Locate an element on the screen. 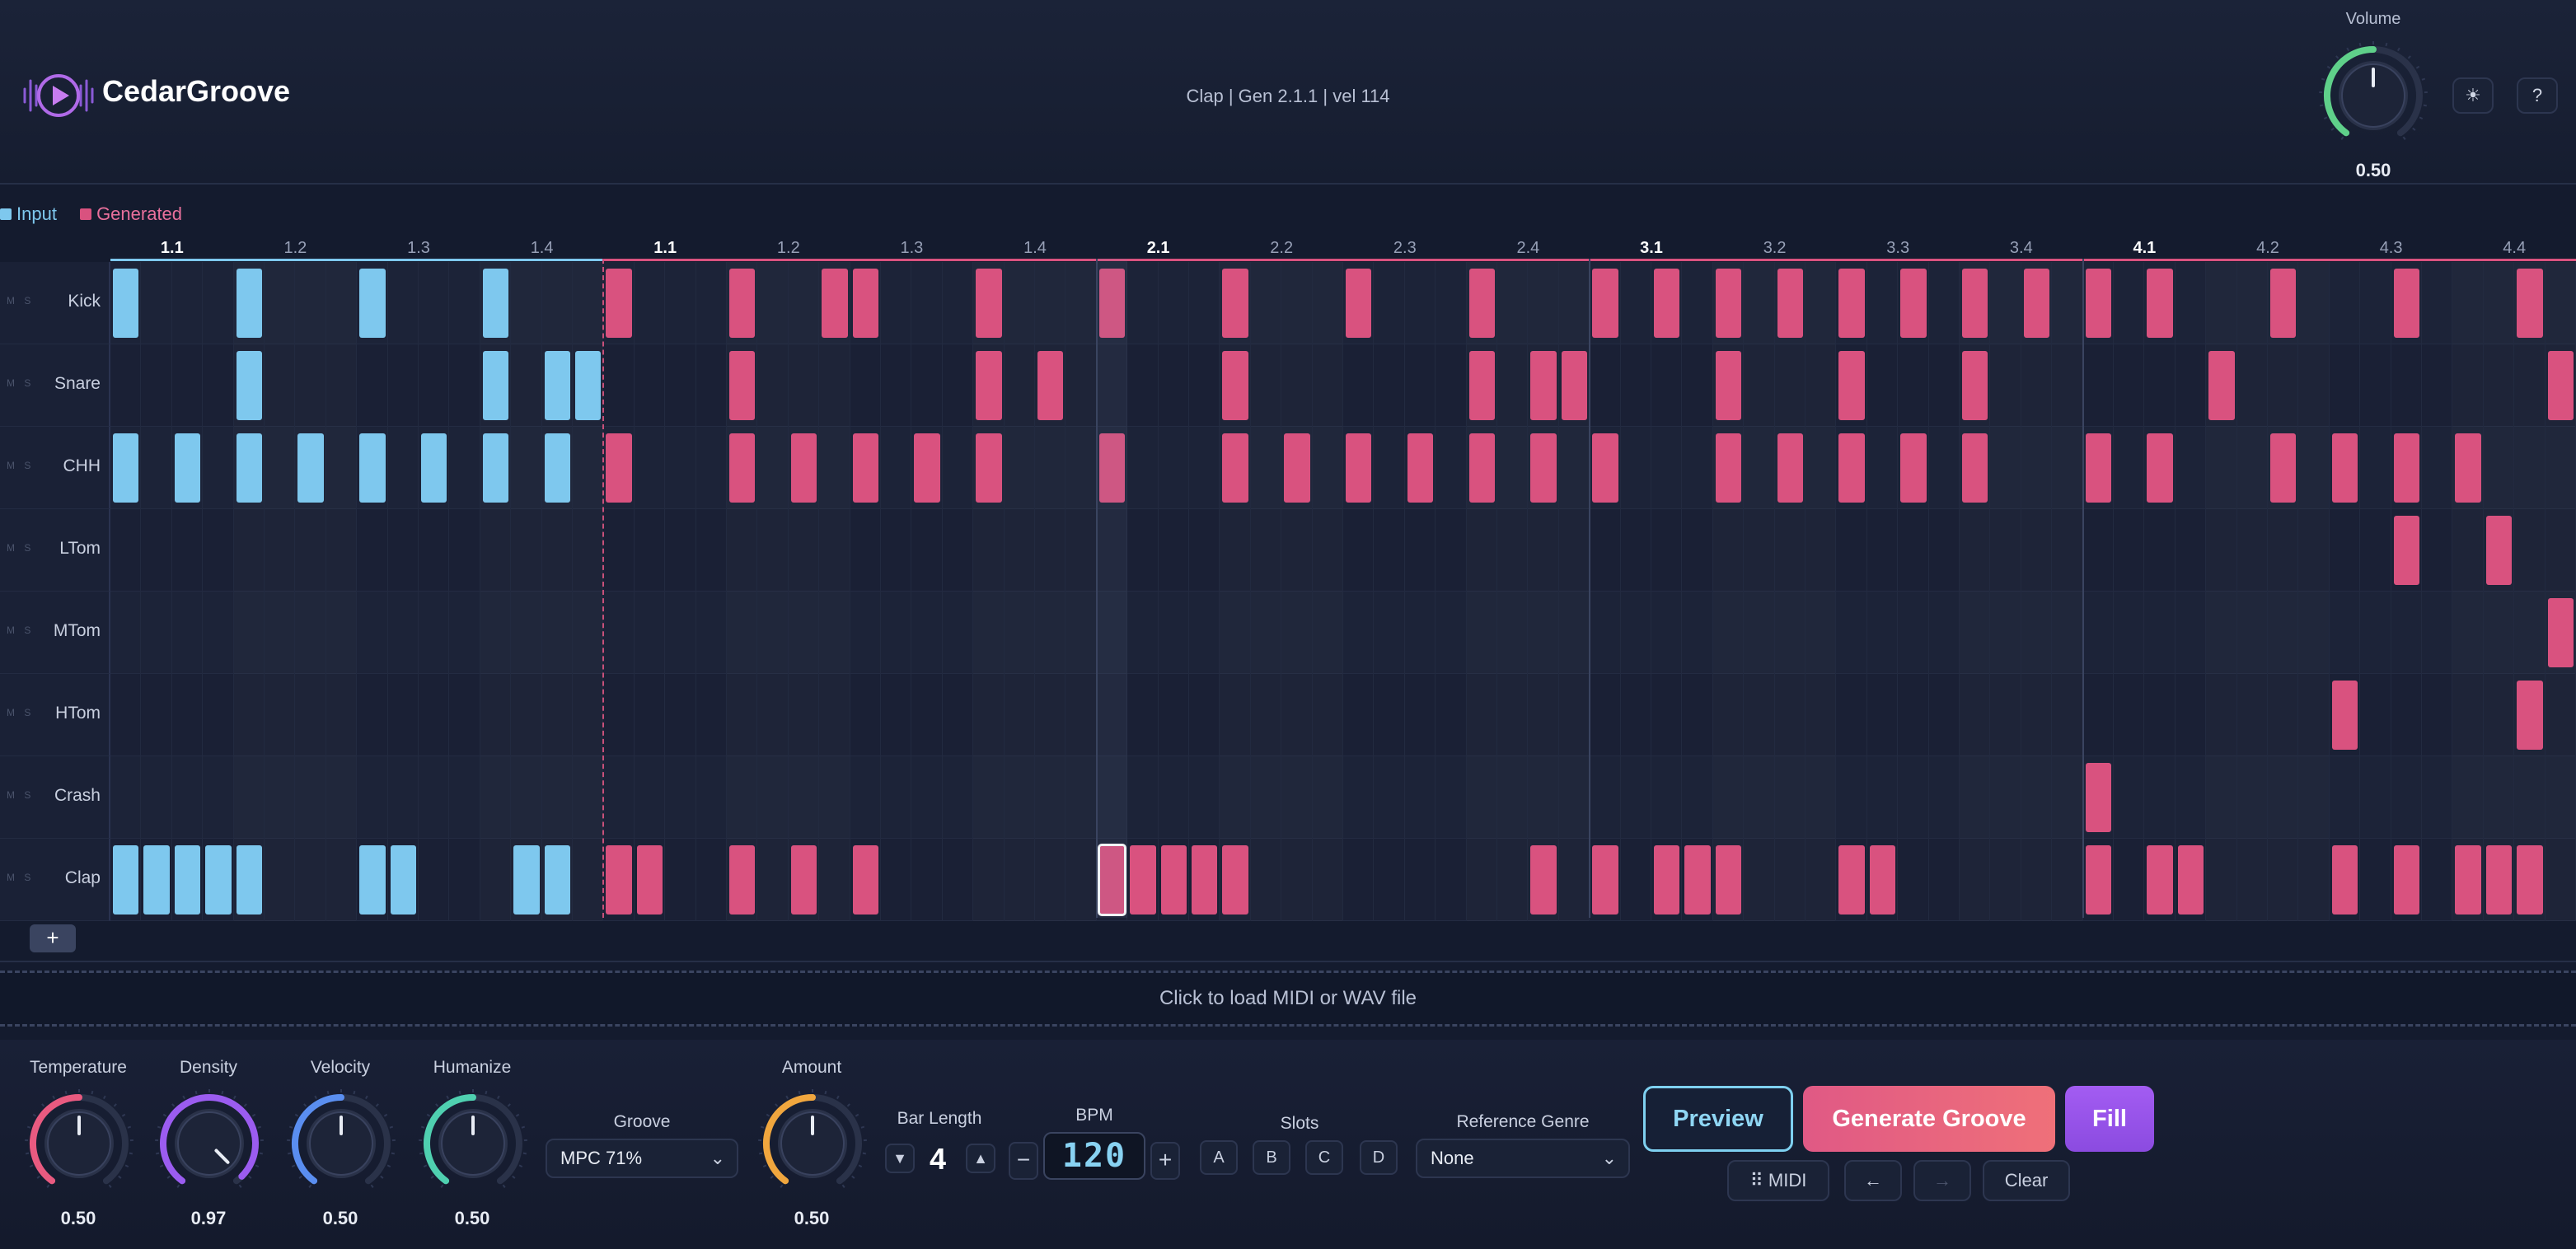 This screenshot has width=2576, height=1249. generate-groove-button: Generate Groove is located at coordinates (1929, 1119).